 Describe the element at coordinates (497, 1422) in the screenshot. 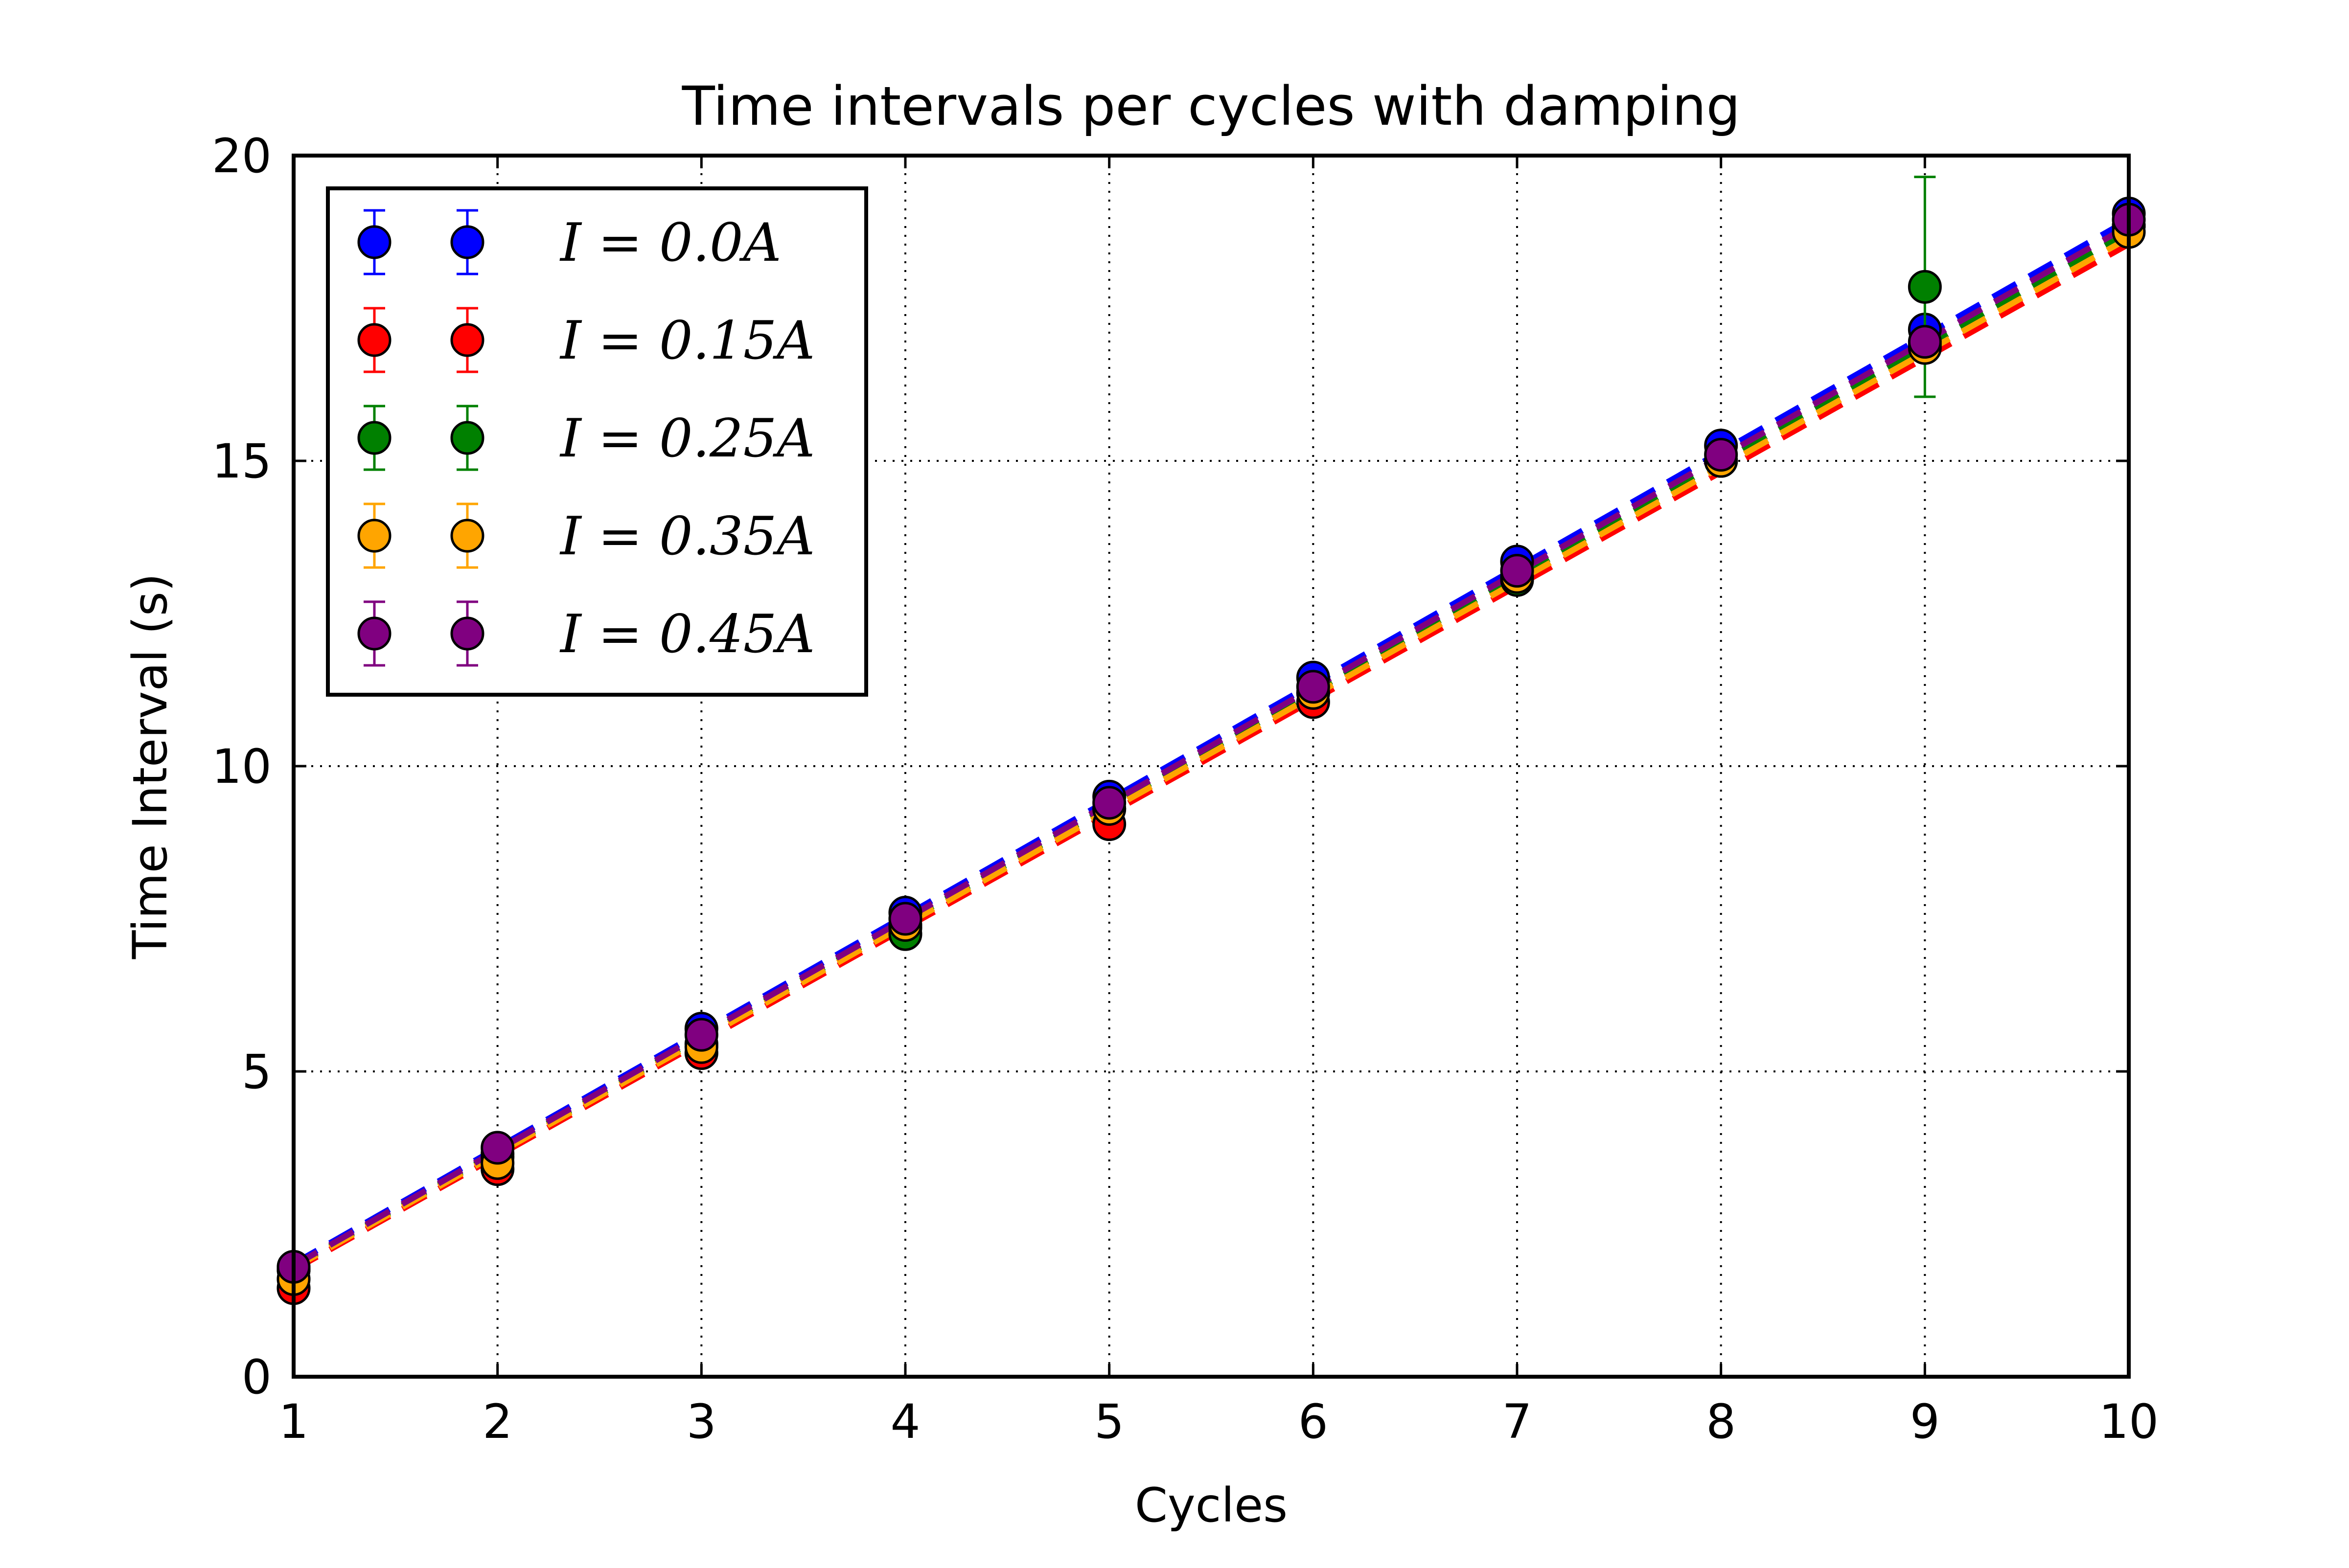

I see `x-tick-label: 2` at that location.